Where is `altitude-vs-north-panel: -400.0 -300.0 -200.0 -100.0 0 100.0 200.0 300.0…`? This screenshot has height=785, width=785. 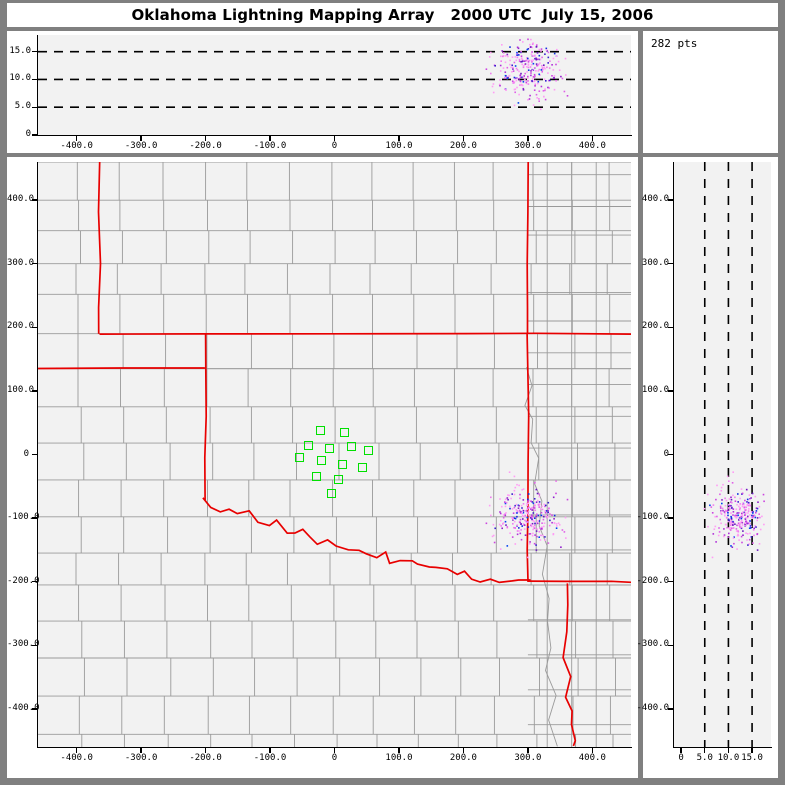
altitude-vs-north-panel: -400.0 -300.0 -200.0 -100.0 0 100.0 200.0 300.0… is located at coordinates (707, 467).